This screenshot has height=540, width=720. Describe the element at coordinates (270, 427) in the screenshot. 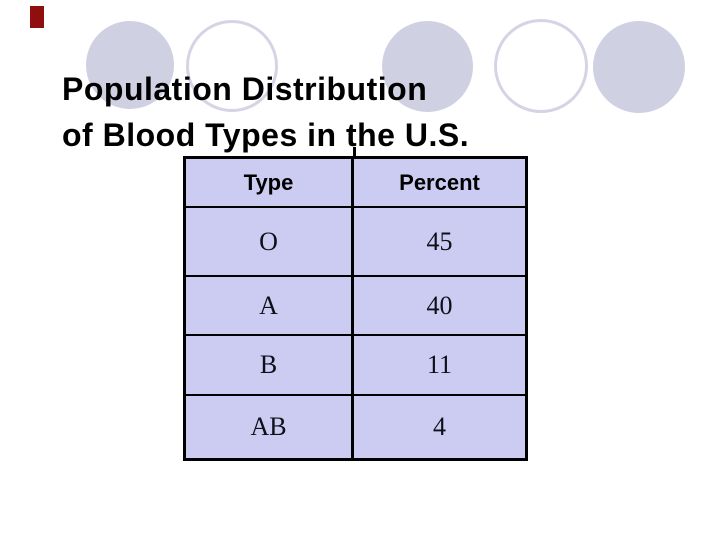

I see `table-cell-type-row4: AB` at that location.